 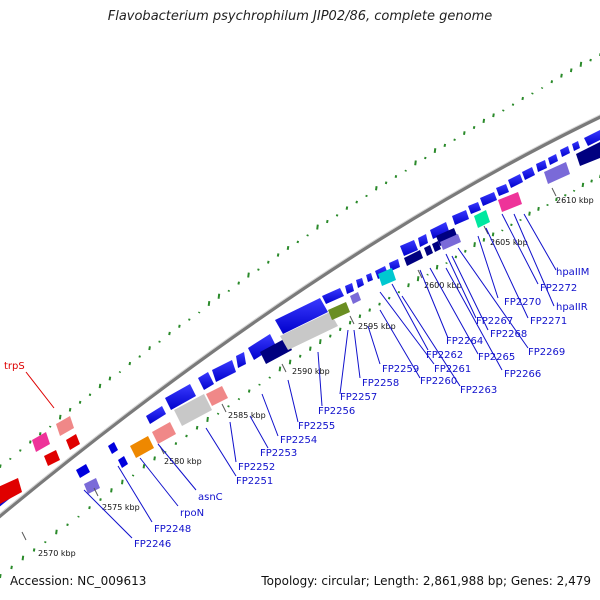 I want to click on gene-label-FP2272: FP2272, so click(x=558, y=288).